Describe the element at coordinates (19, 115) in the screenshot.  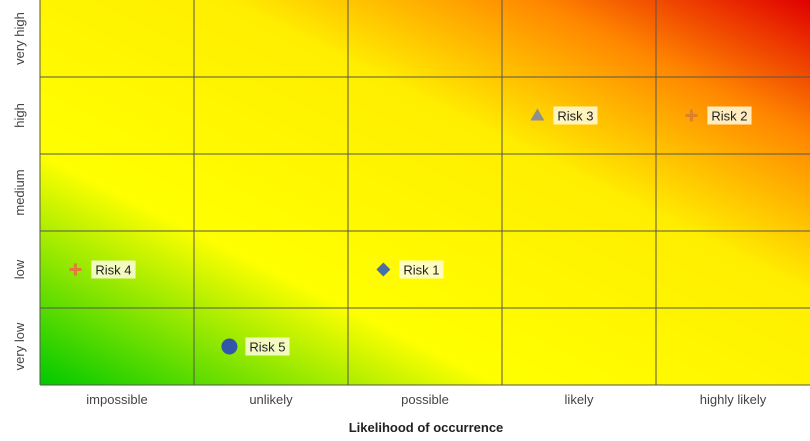
I see `y-tick-label: high` at that location.